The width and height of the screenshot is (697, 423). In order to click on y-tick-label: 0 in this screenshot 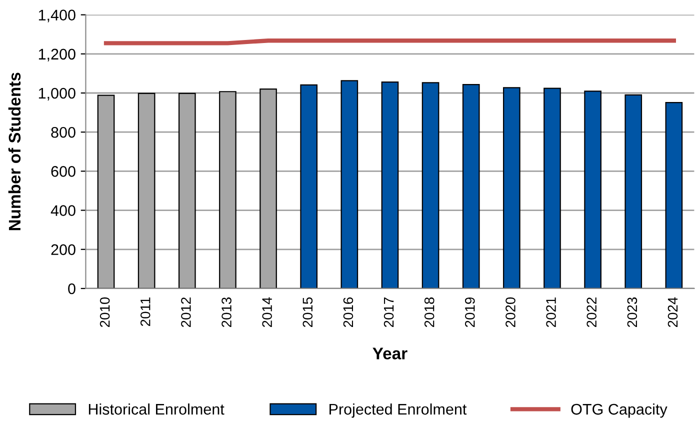, I will do `click(72, 288)`.